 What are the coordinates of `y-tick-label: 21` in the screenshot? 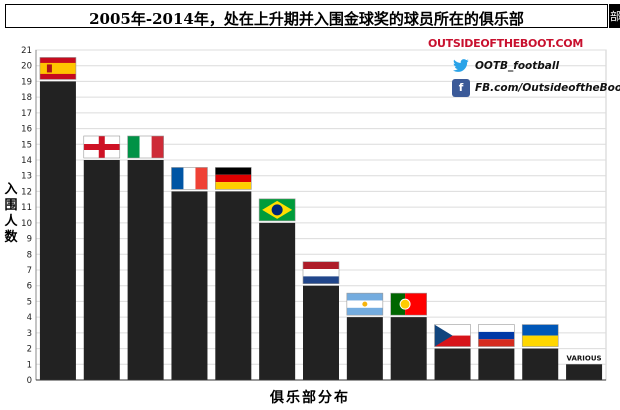 It's located at (26, 51).